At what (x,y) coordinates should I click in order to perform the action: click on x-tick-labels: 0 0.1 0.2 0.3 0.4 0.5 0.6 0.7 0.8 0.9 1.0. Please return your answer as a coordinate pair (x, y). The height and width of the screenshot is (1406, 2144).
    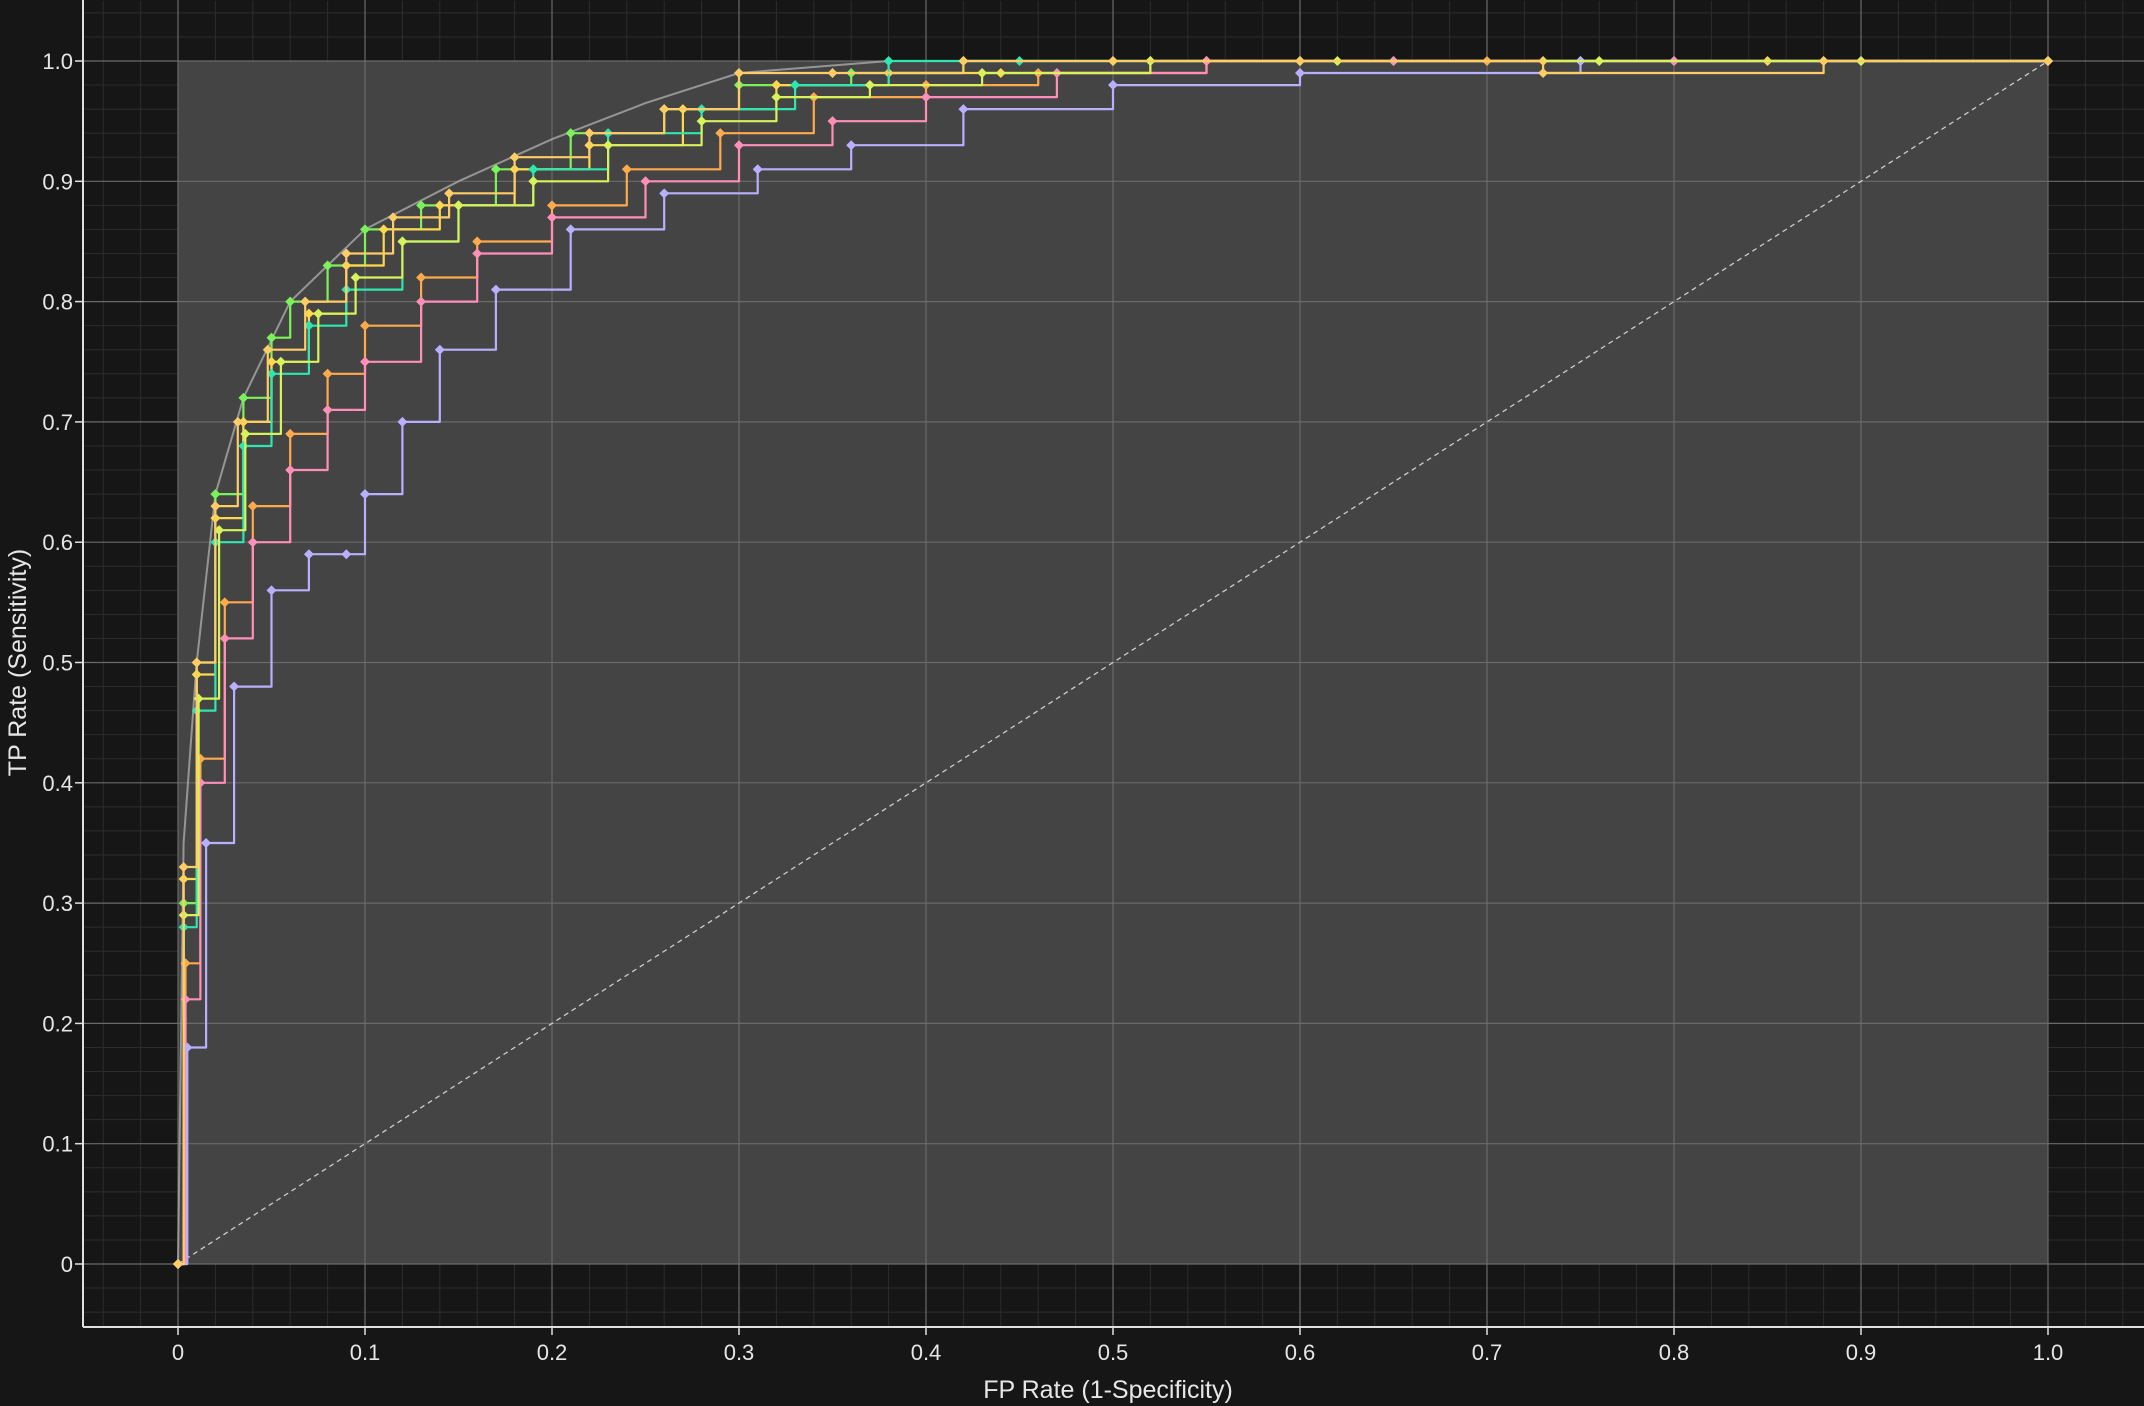
    Looking at the image, I should click on (1117, 1346).